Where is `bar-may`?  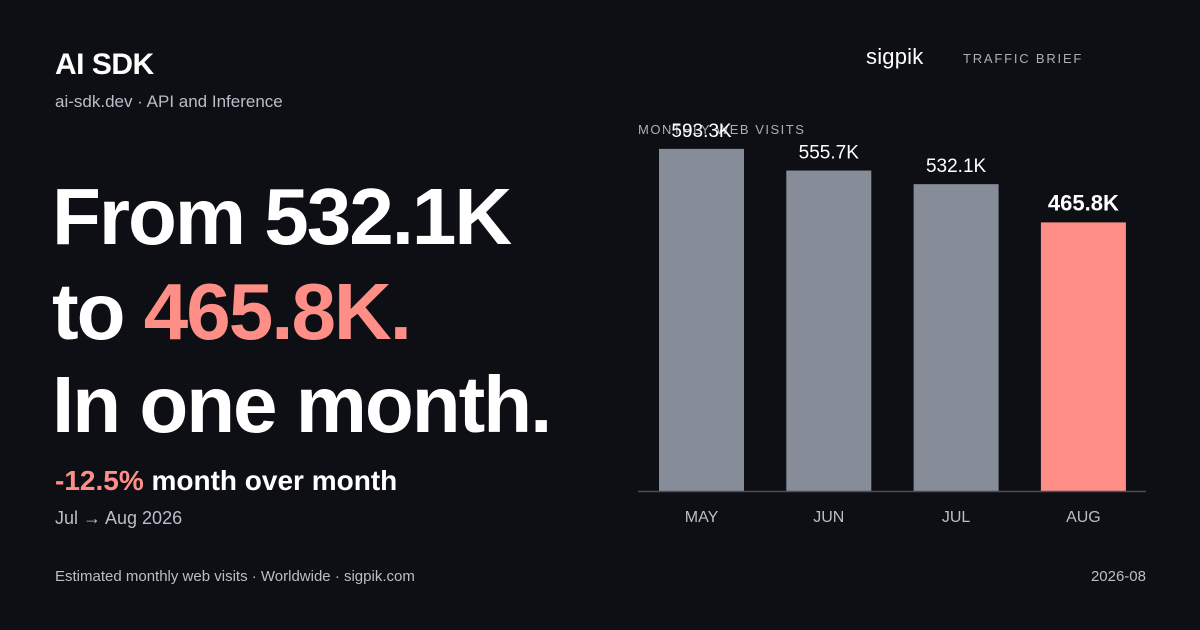
bar-may is located at coordinates (701, 320).